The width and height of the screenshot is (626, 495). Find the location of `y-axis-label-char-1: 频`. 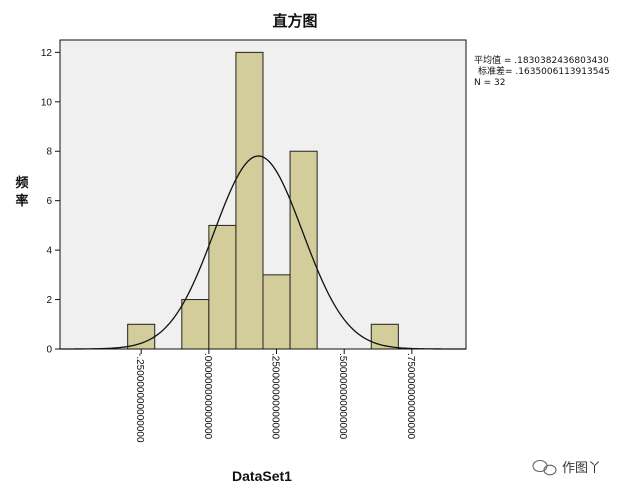

y-axis-label-char-1: 频 is located at coordinates (21, 183).